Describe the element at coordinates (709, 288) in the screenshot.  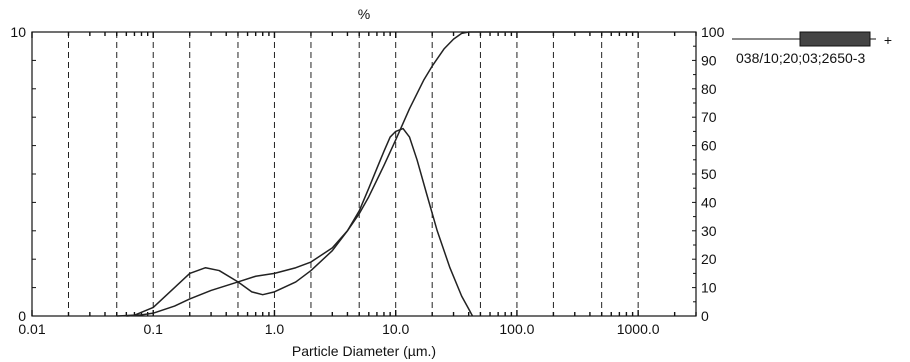
I see `right-tick-label: 10` at that location.